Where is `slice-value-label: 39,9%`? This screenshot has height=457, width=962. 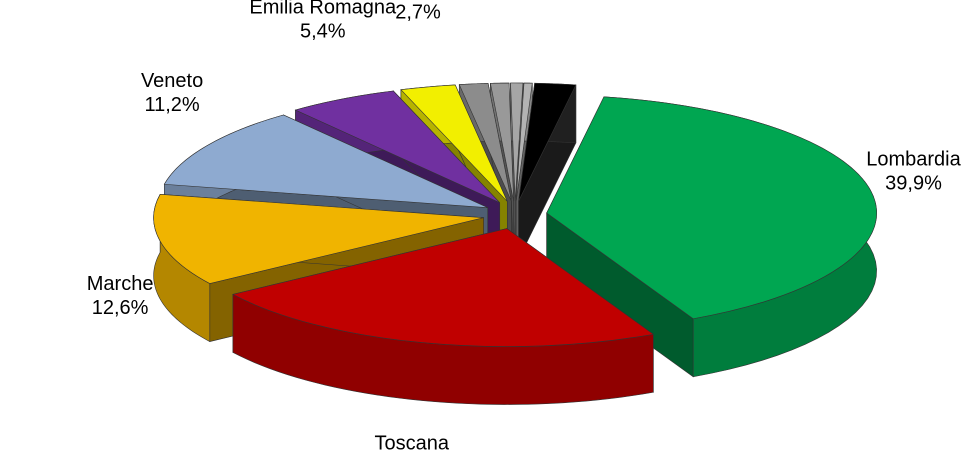
slice-value-label: 39,9% is located at coordinates (913, 184).